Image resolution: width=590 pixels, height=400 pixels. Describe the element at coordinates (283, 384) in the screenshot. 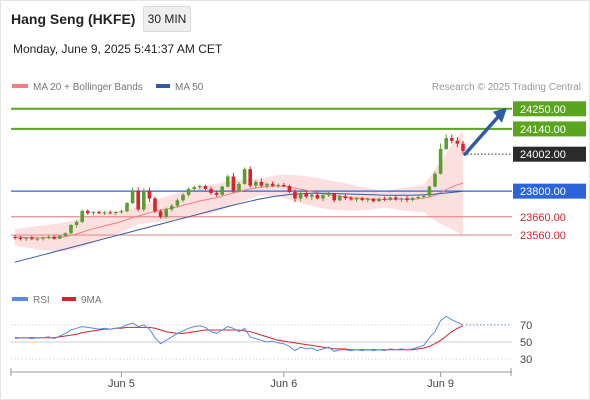

I see `x-axis-label: Jun 6` at that location.